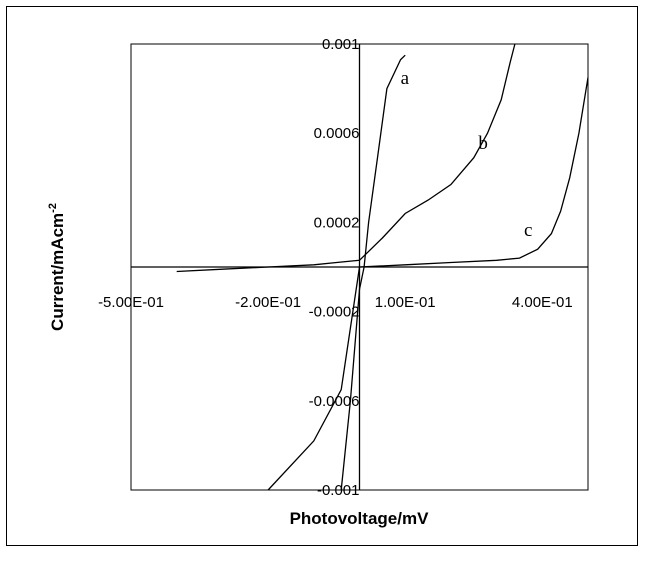 Image resolution: width=647 pixels, height=561 pixels. What do you see at coordinates (337, 133) in the screenshot?
I see `y-tick-label: 0.0006` at bounding box center [337, 133].